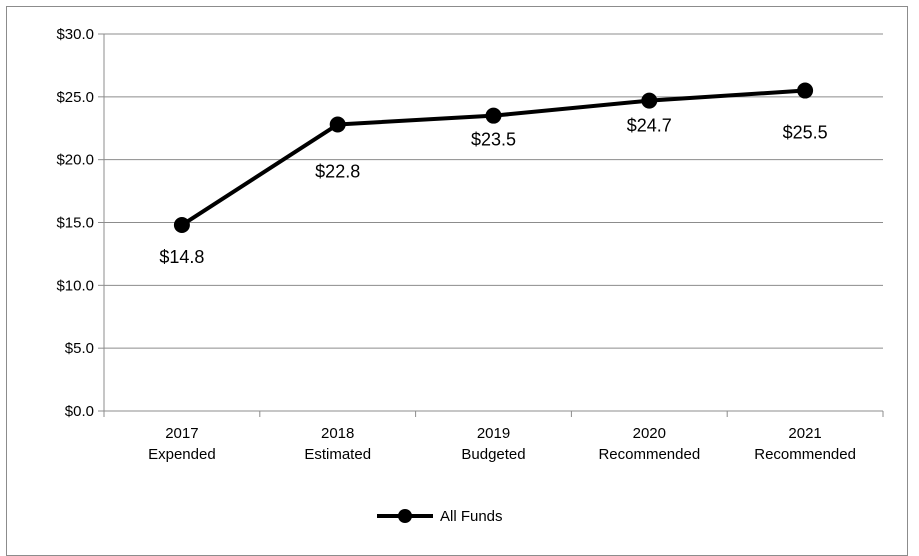 The height and width of the screenshot is (556, 919). What do you see at coordinates (649, 126) in the screenshot?
I see `data-label: $24.7` at bounding box center [649, 126].